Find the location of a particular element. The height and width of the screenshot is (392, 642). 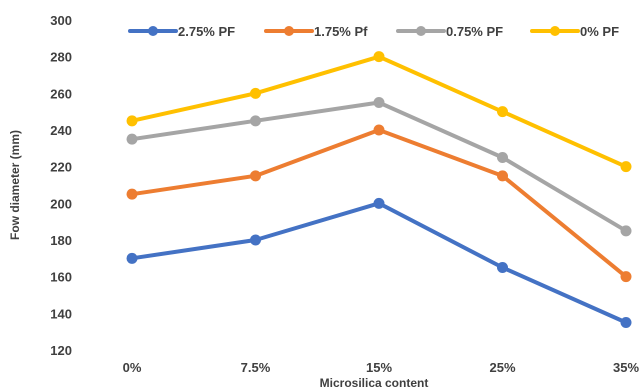

legend-label: 0.75% PF is located at coordinates (474, 31).